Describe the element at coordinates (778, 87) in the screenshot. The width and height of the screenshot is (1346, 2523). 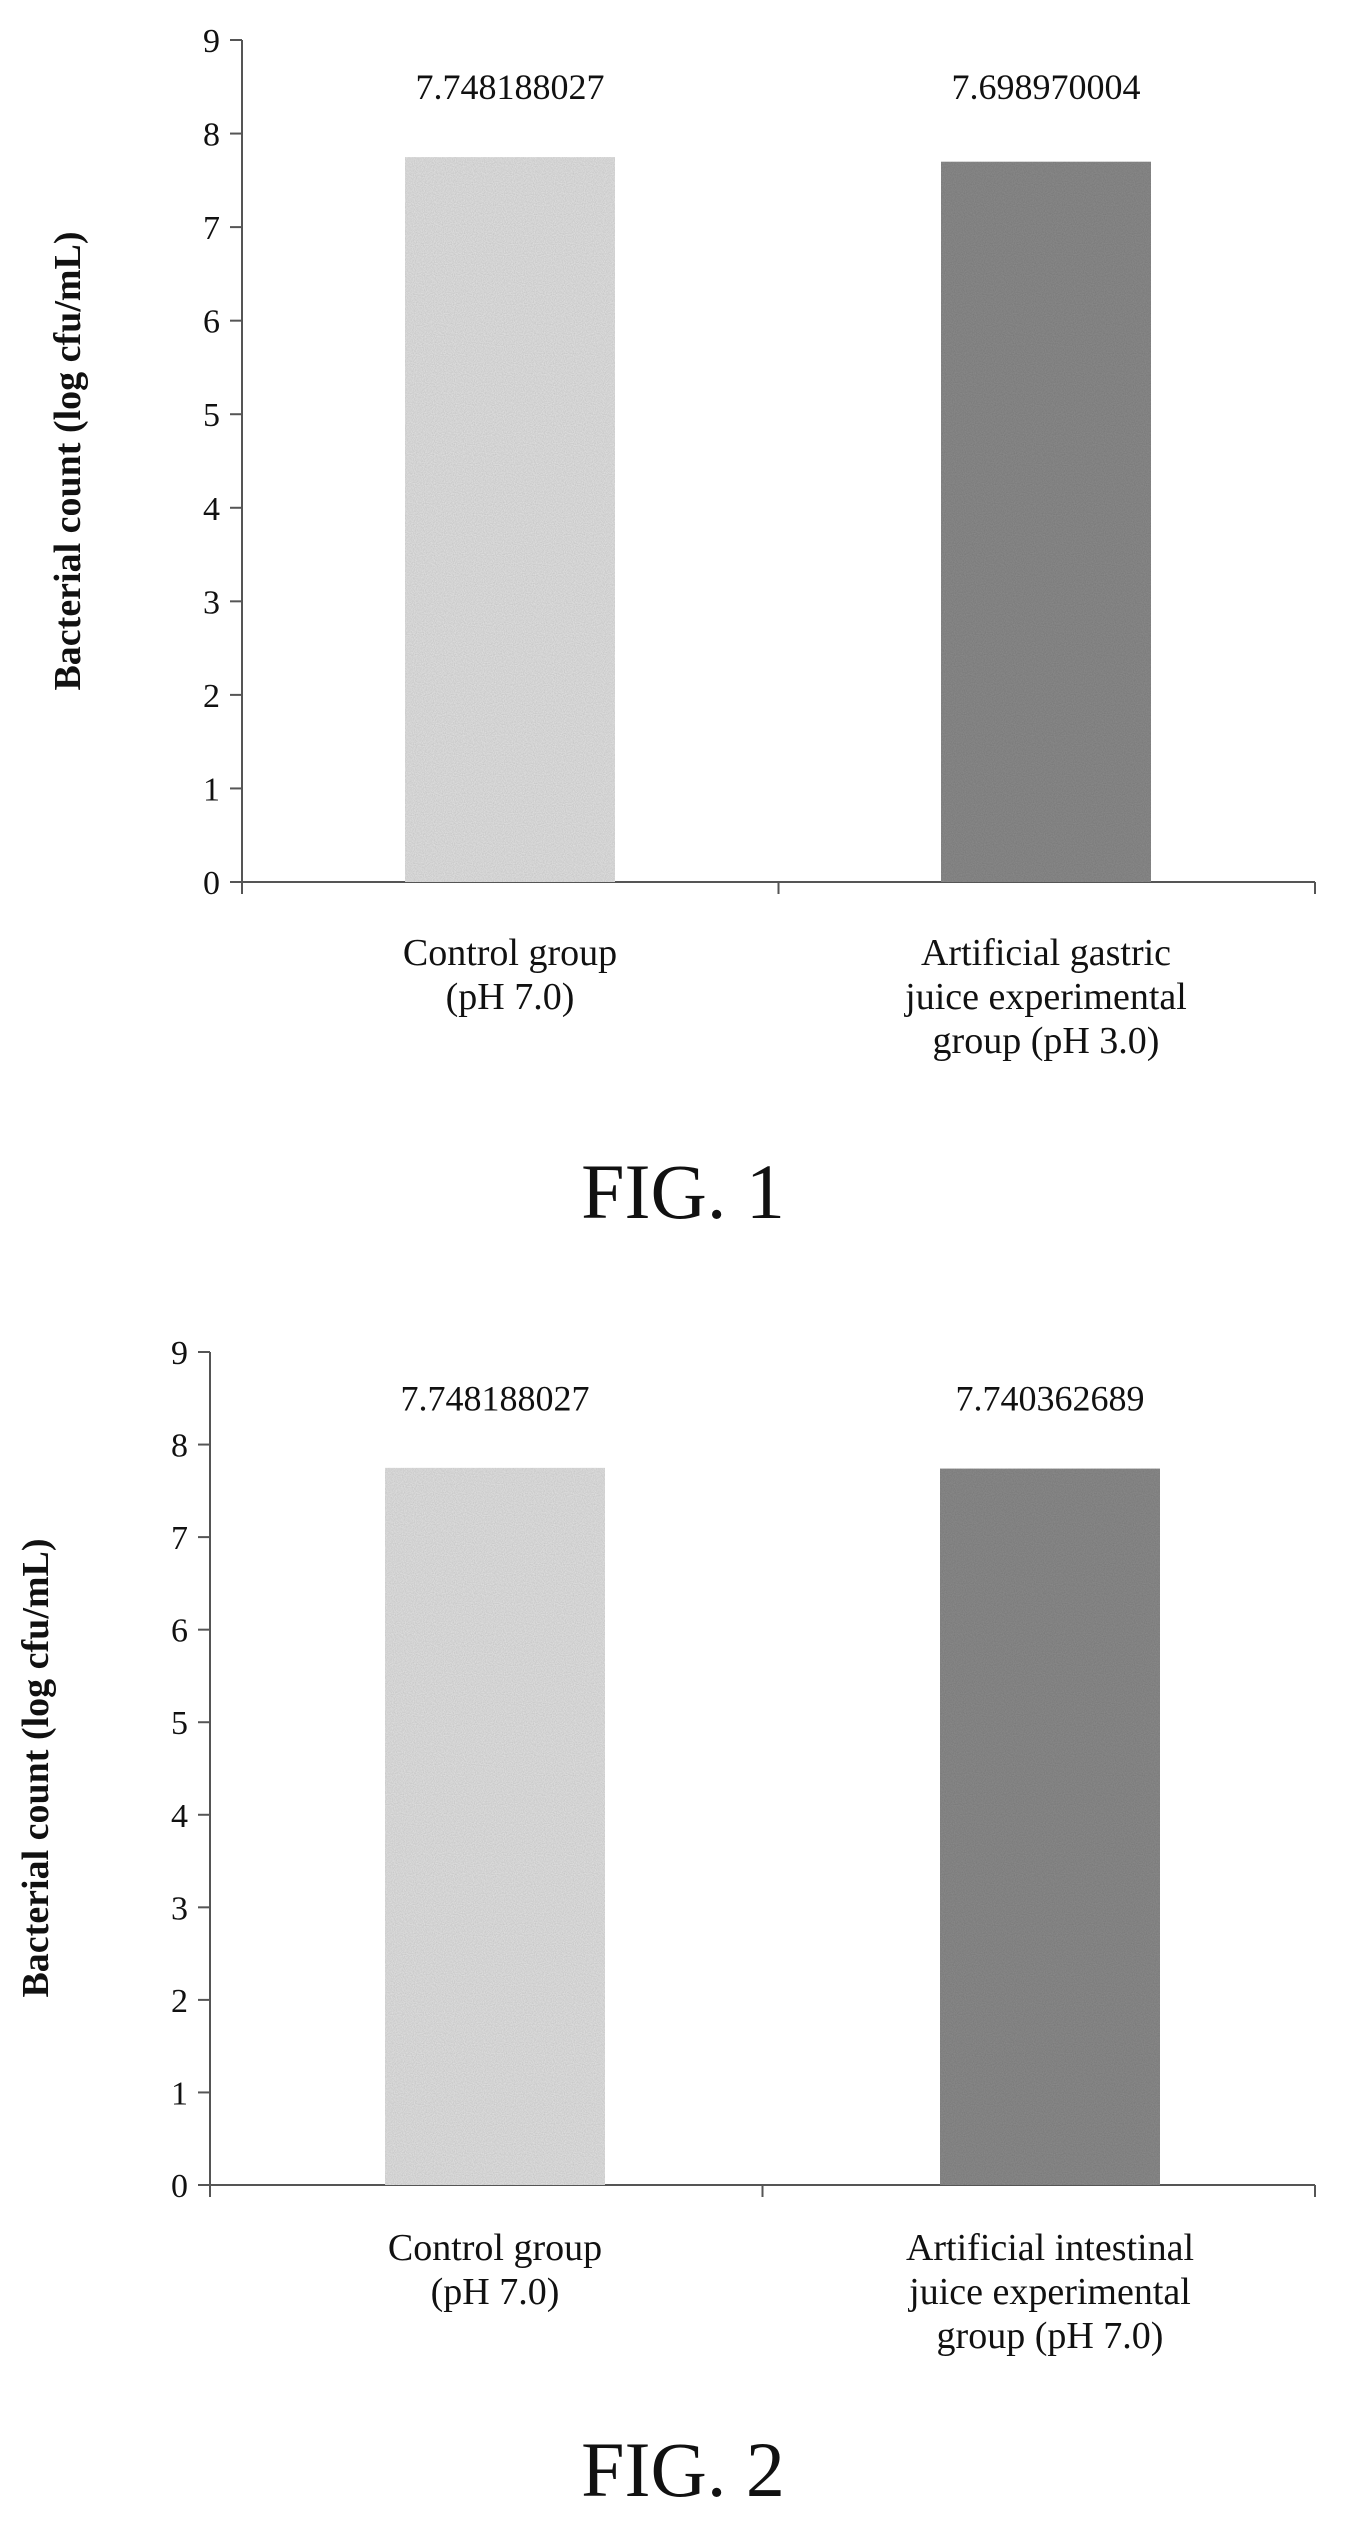
I see `fig1-value-labels: 7.748188027 7.698970004` at that location.